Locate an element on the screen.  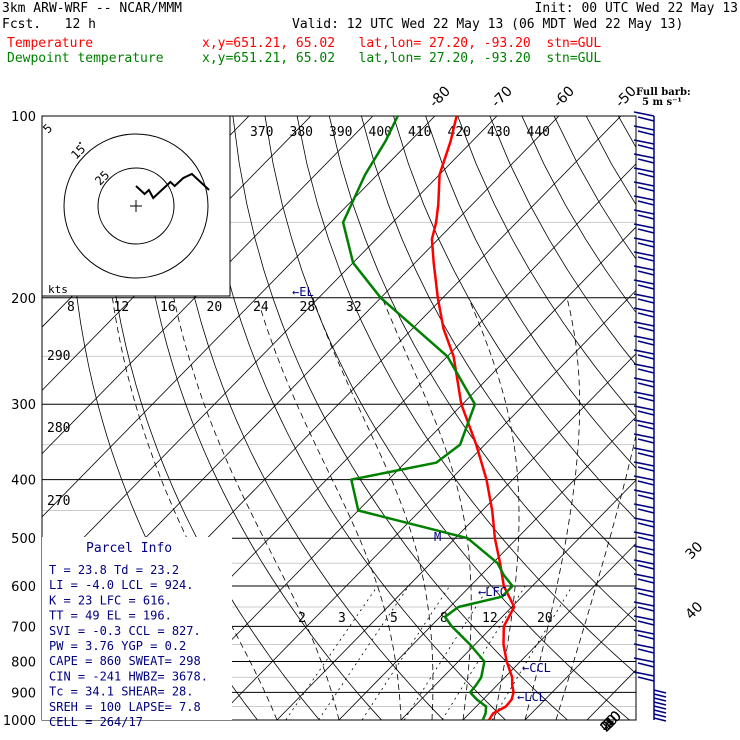
parcel-info-row: CAPE = 860 SWEAT= 298 is located at coordinates (125, 661).